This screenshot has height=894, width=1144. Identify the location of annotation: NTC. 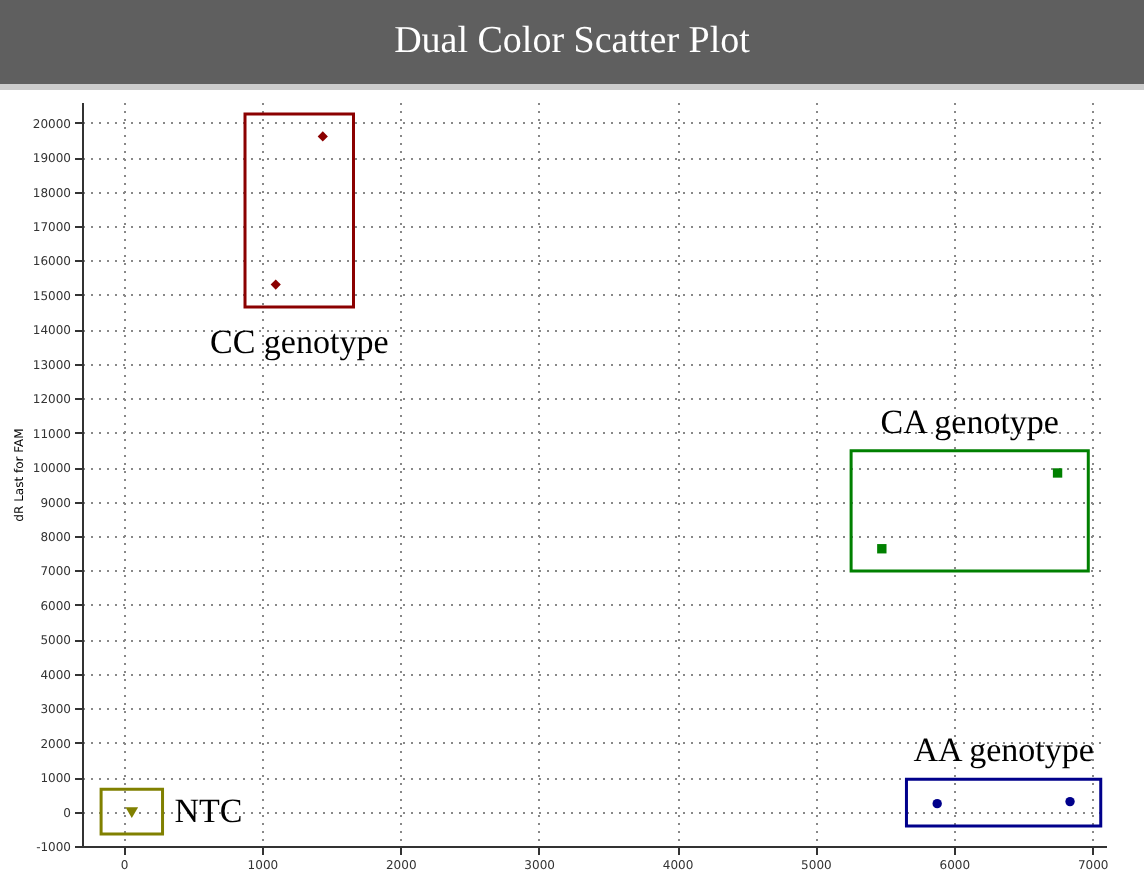
(208, 810).